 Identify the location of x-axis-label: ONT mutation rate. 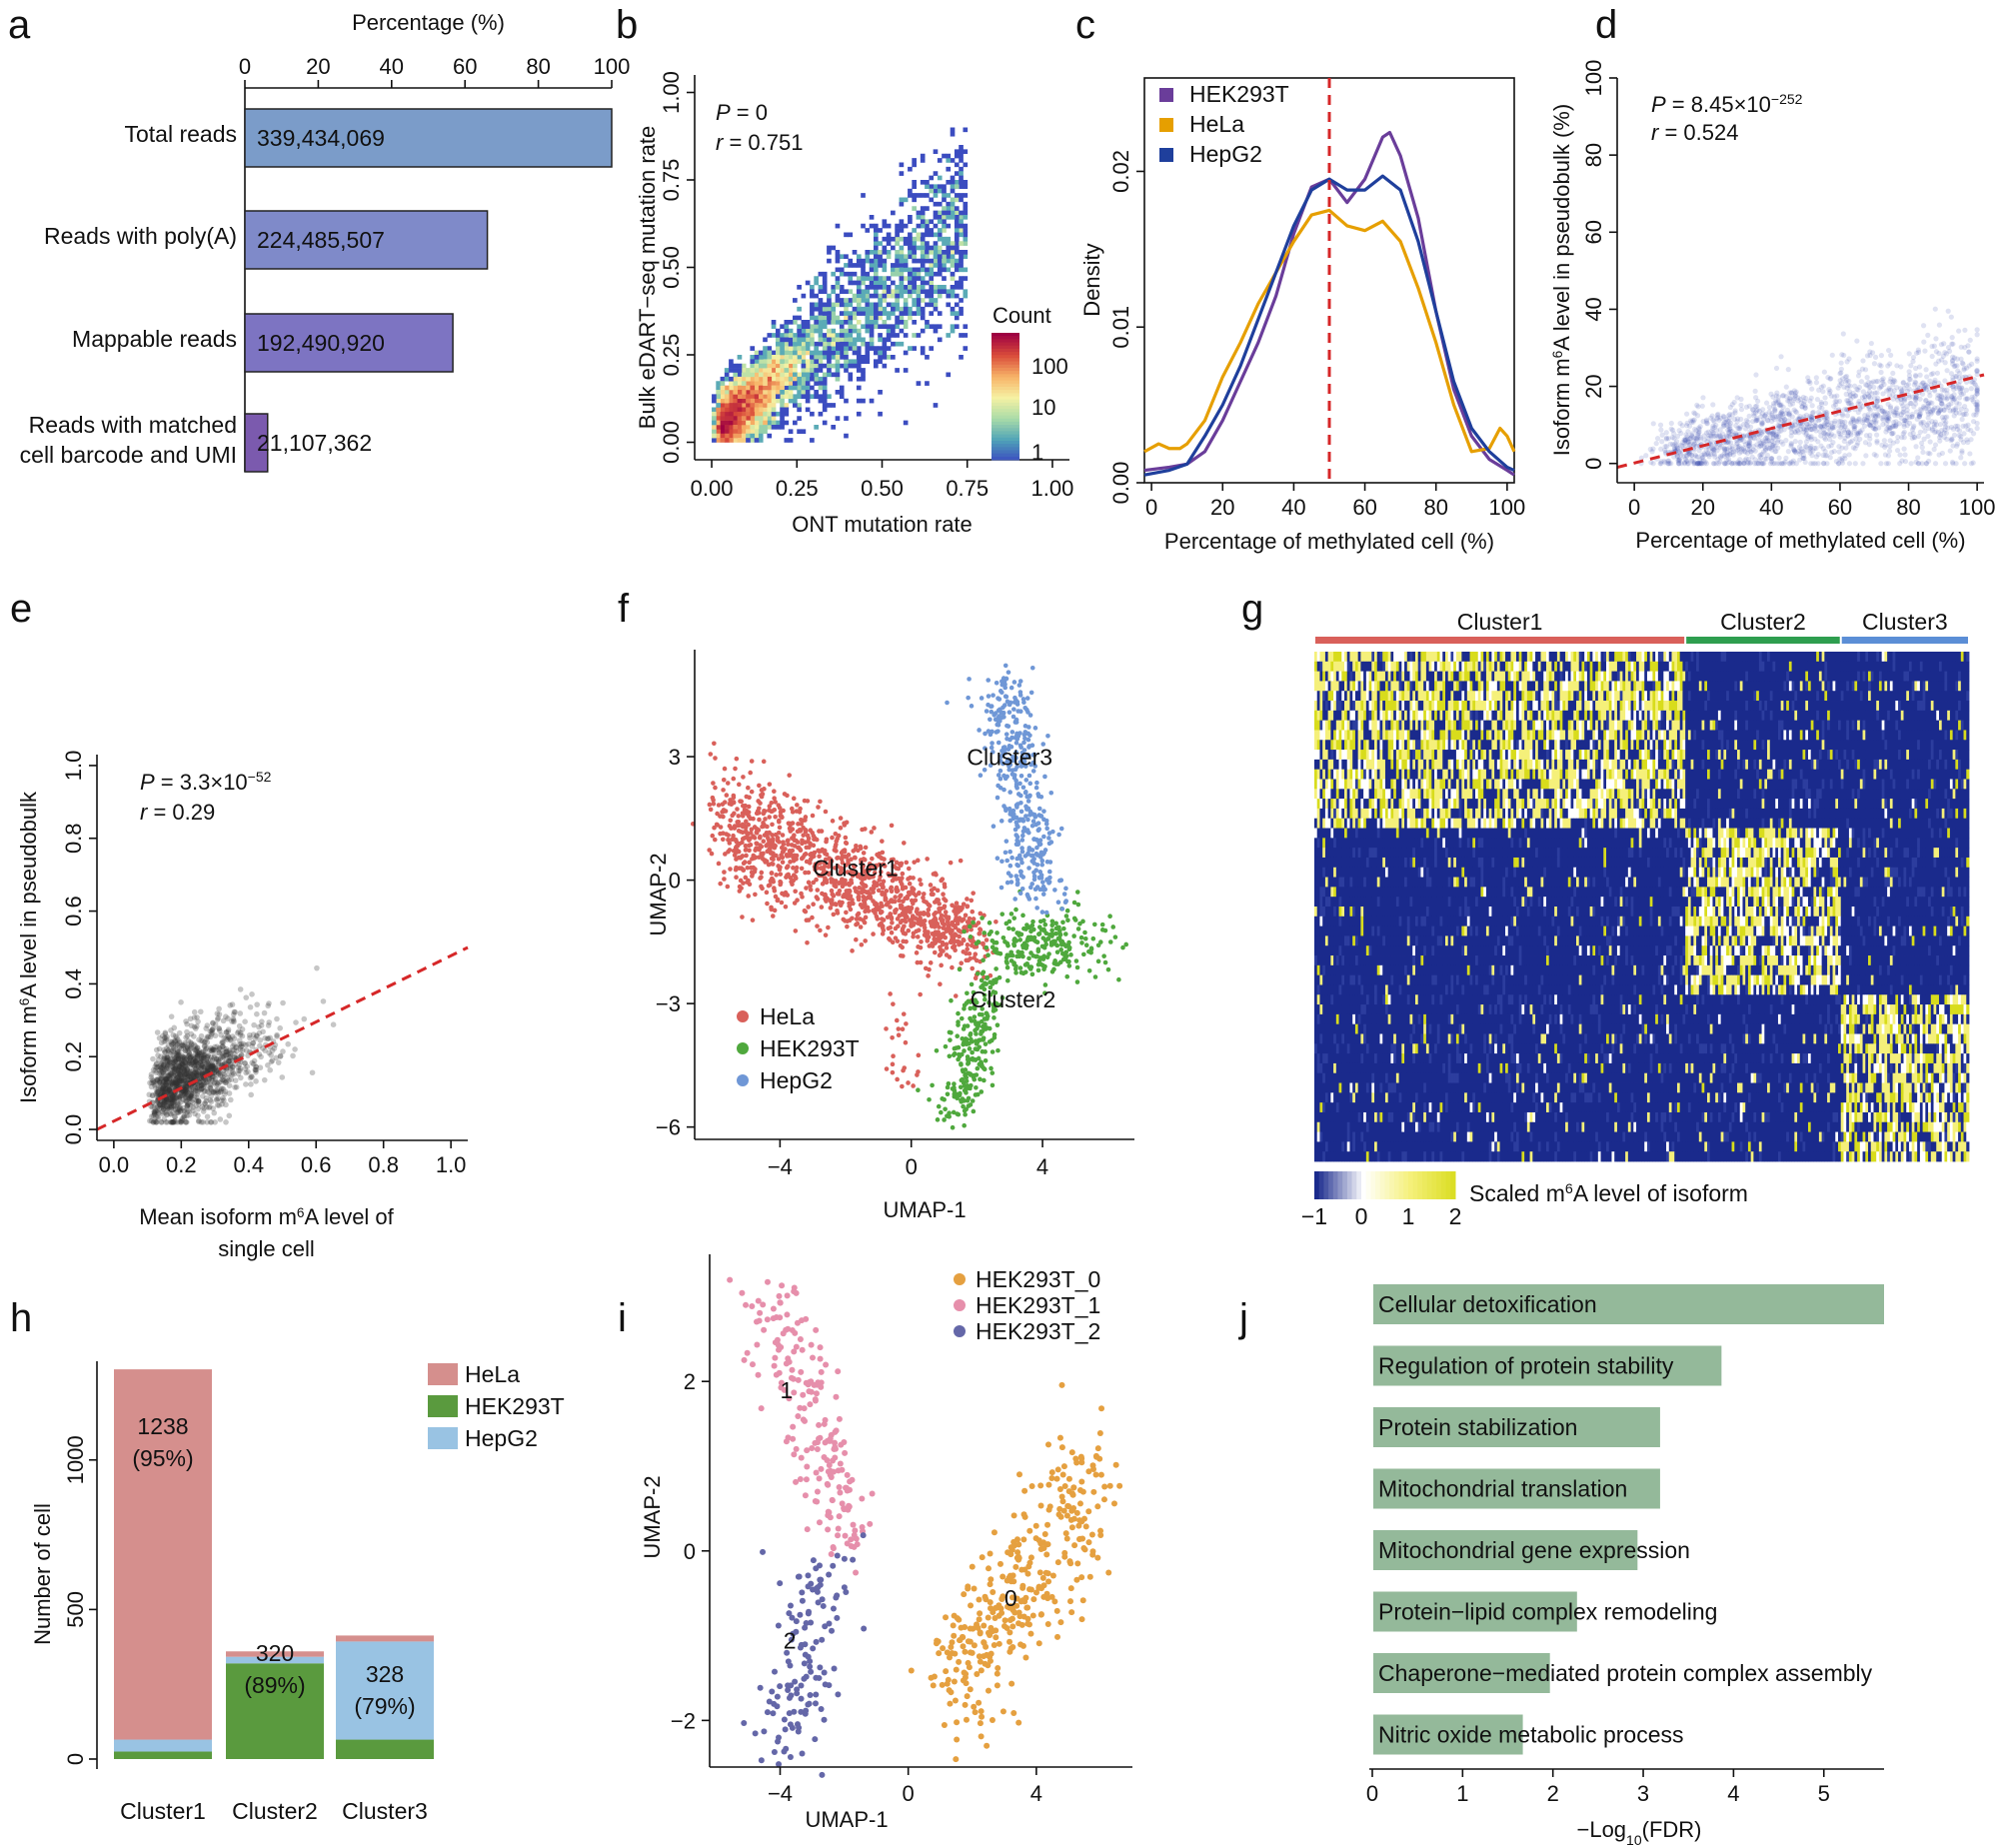
(882, 524).